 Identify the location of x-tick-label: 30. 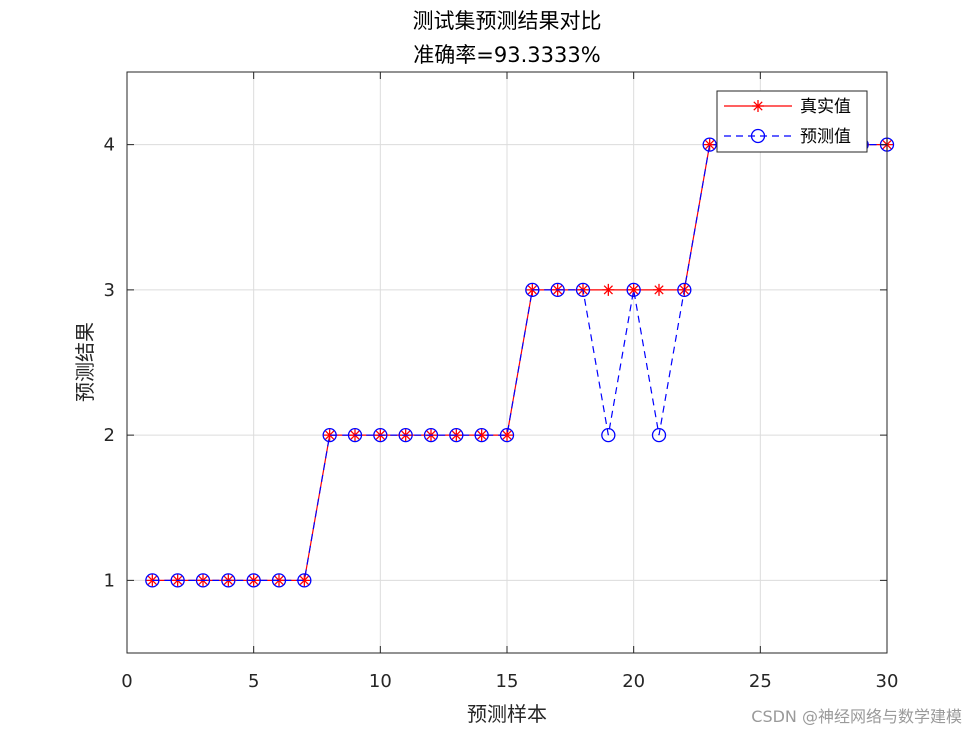
(887, 681).